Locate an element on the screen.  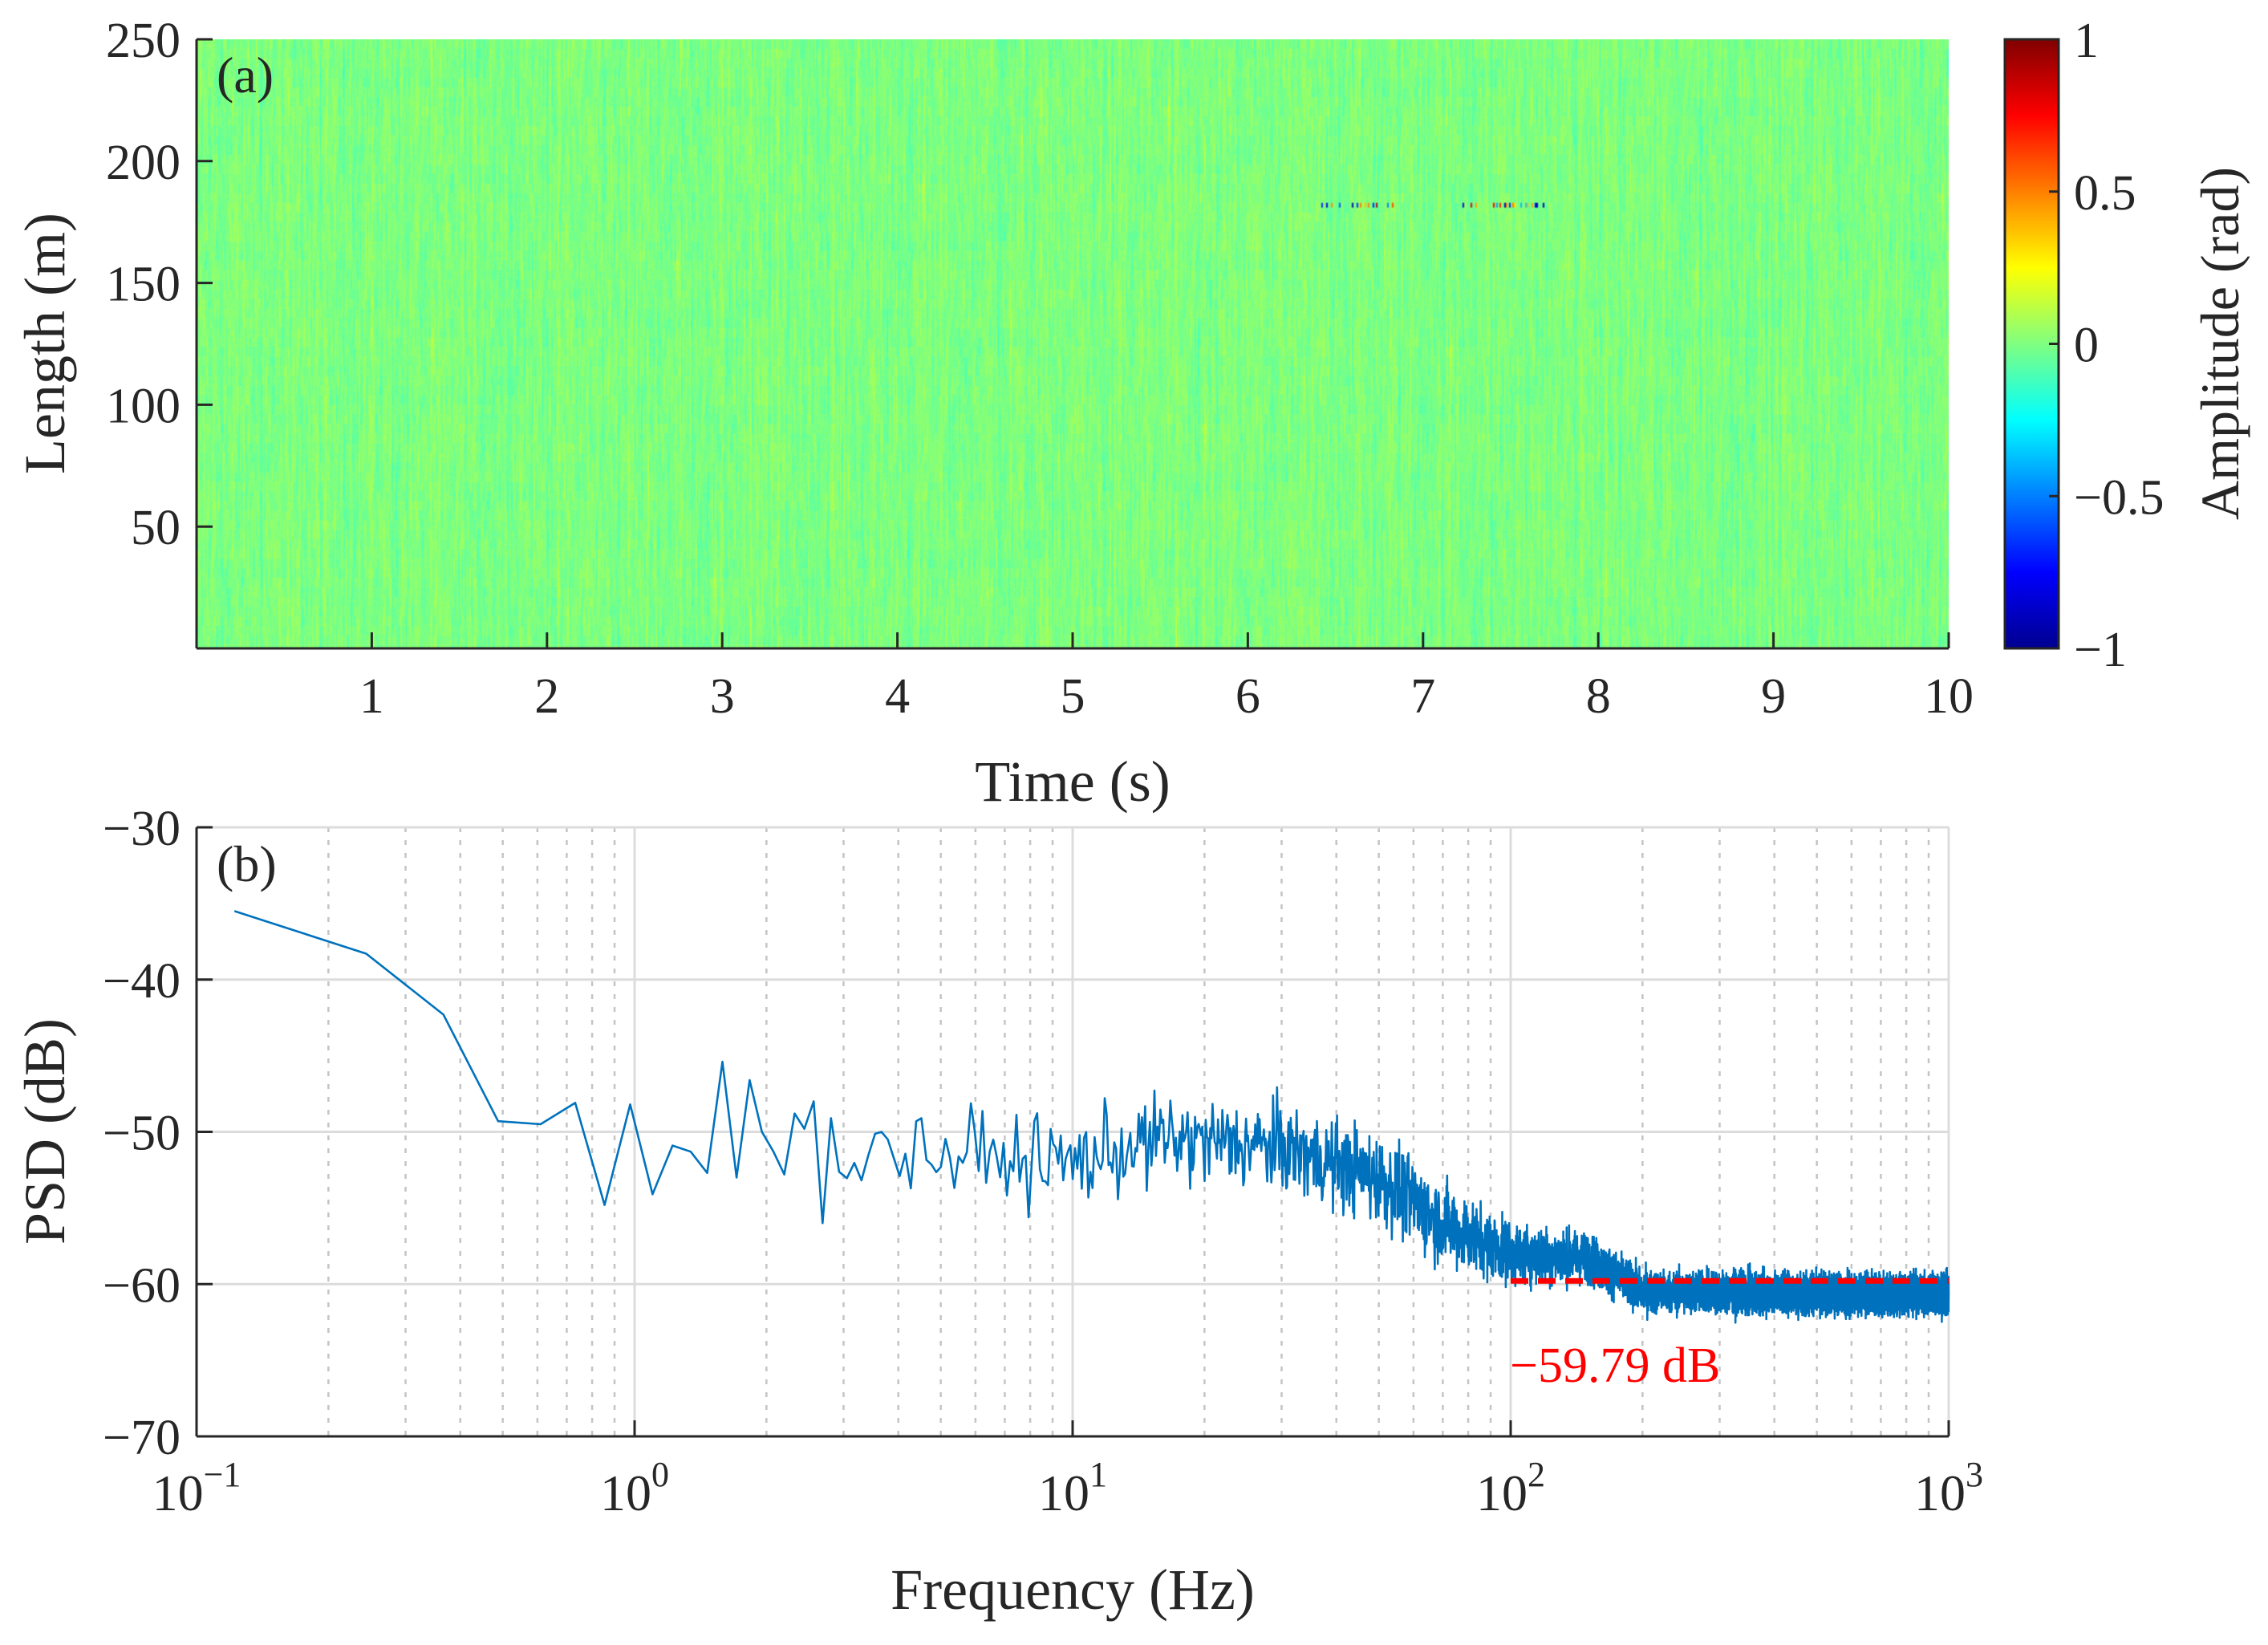
colorbar-tick-label: −0.5 is located at coordinates (2119, 497).